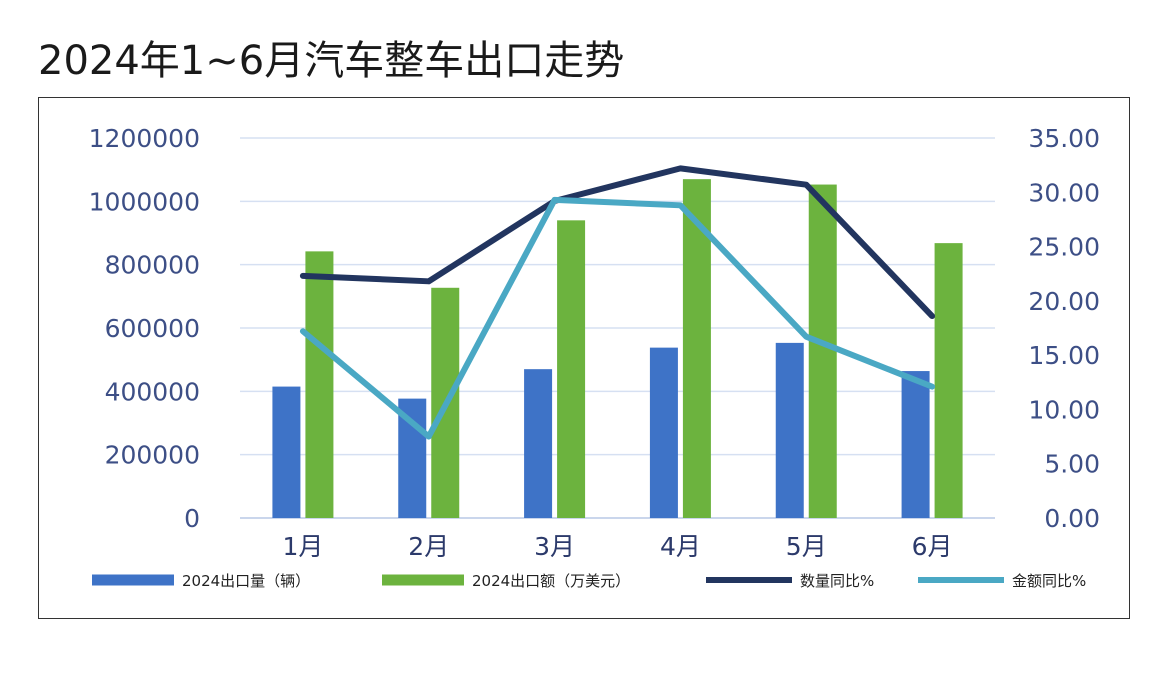  I want to click on left-tick-label: 800000, so click(152, 265).